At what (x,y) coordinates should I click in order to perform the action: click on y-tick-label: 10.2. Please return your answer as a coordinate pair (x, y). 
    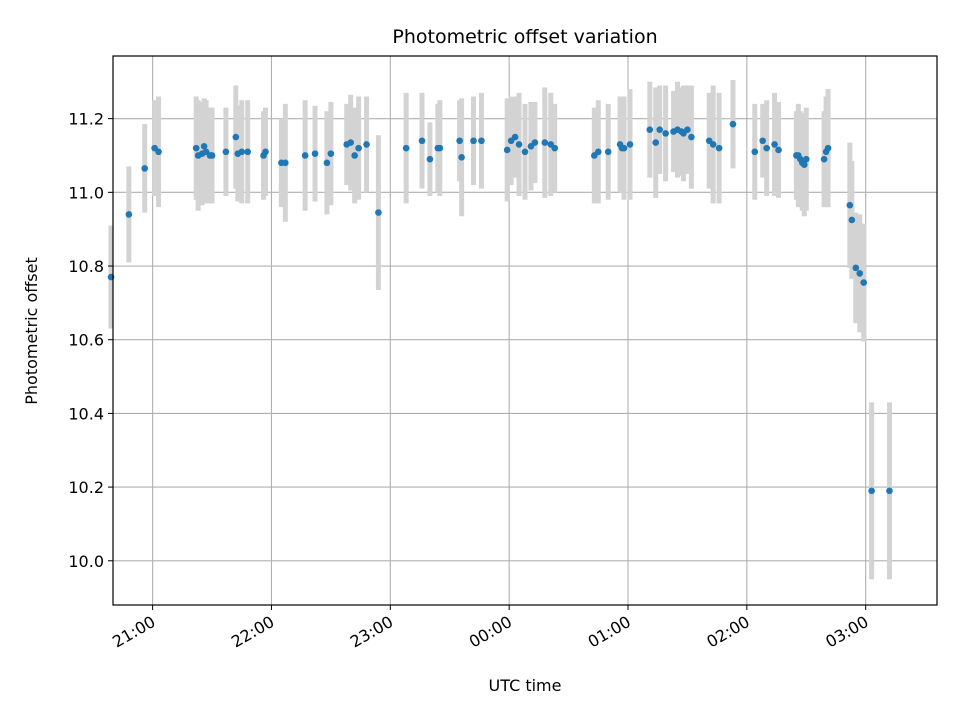
    Looking at the image, I should click on (86, 487).